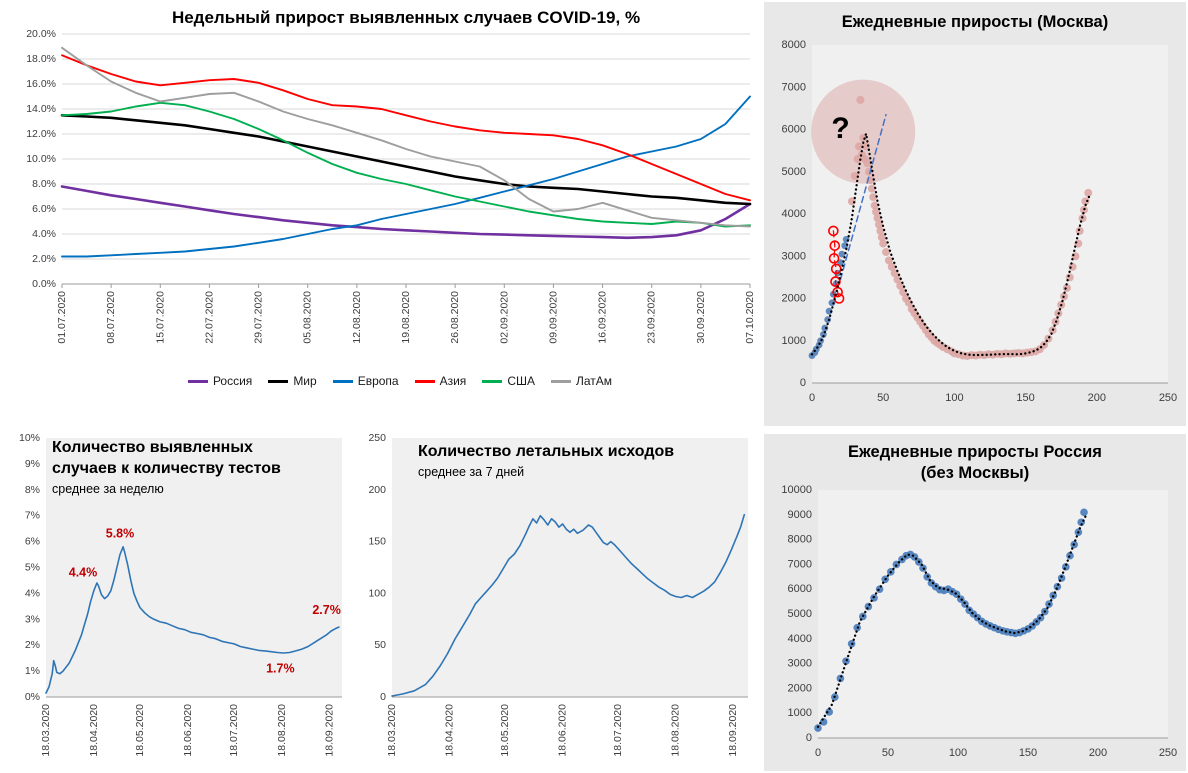 The height and width of the screenshot is (773, 1188). I want to click on moscow-daily-title: Ежедневные приросты (Москва), so click(975, 22).